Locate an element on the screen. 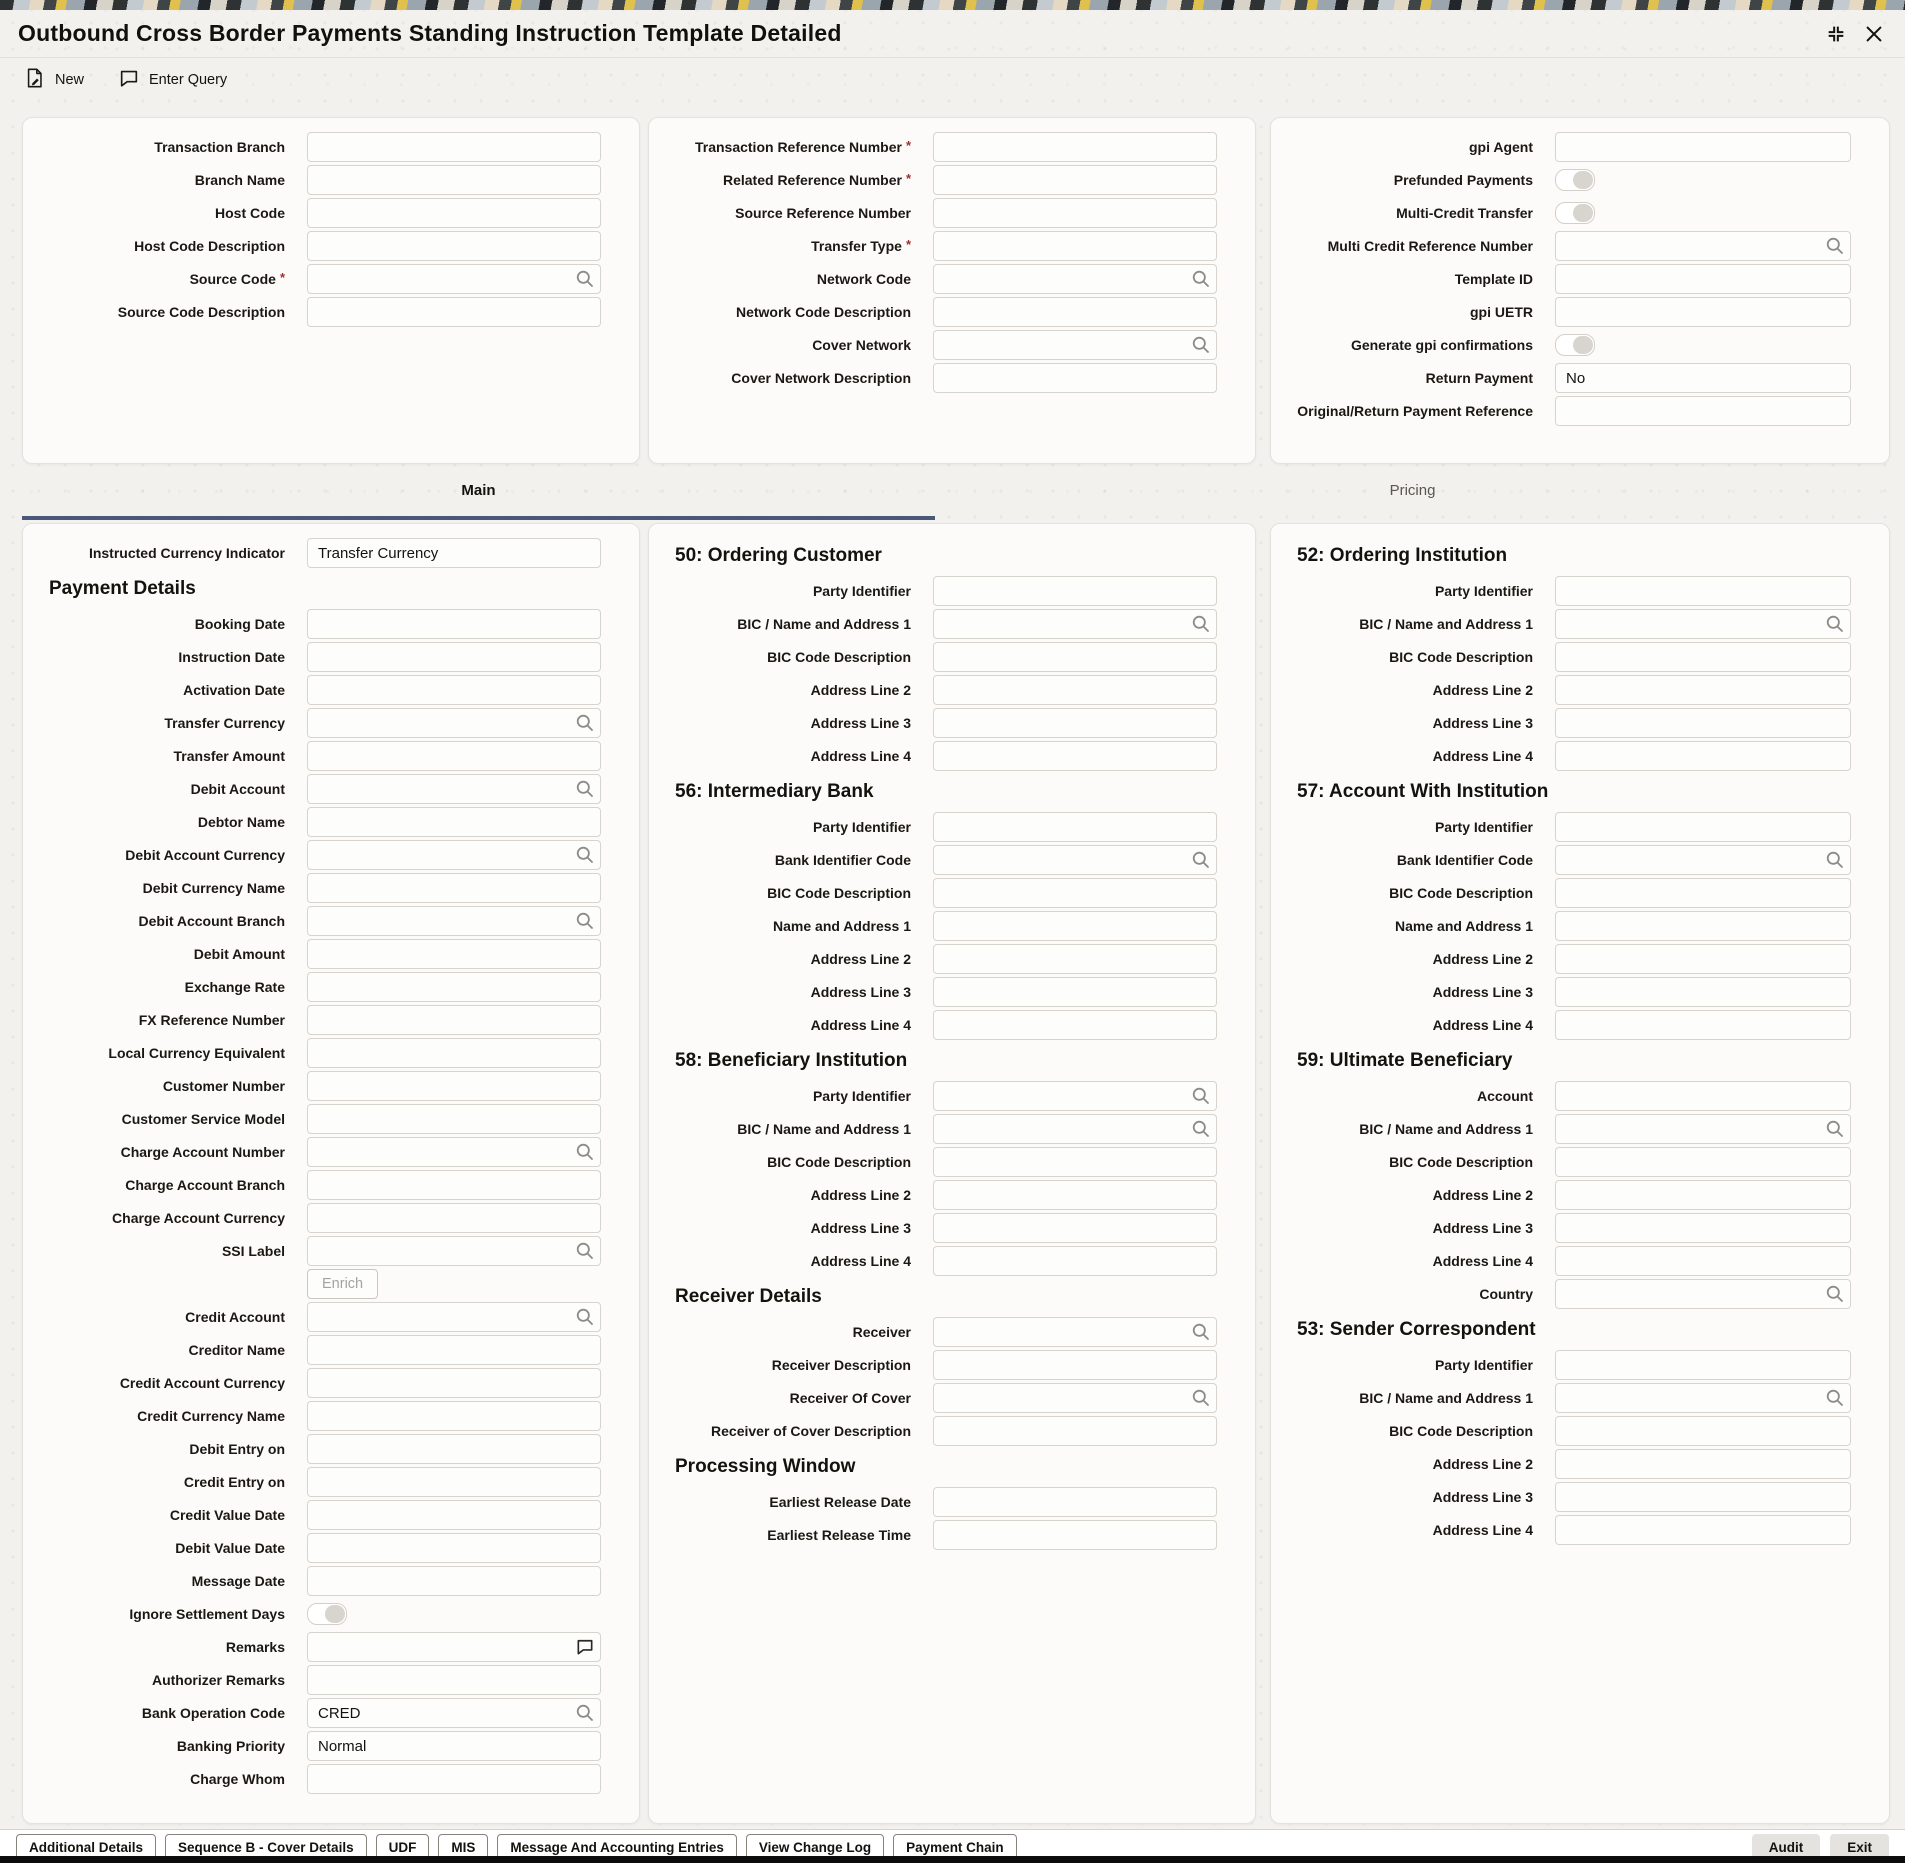 The height and width of the screenshot is (1864, 1905). debit-account-field is located at coordinates (454, 789).